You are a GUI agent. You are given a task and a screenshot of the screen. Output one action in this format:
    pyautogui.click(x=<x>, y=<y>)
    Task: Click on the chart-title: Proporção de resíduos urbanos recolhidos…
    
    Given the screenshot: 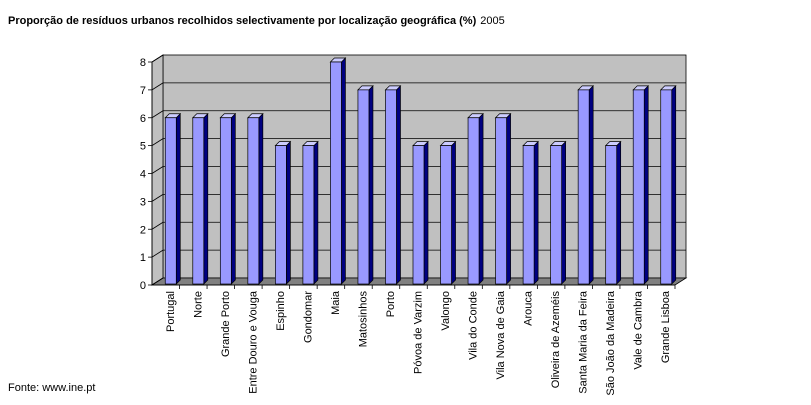 What is the action you would take?
    pyautogui.click(x=256, y=21)
    